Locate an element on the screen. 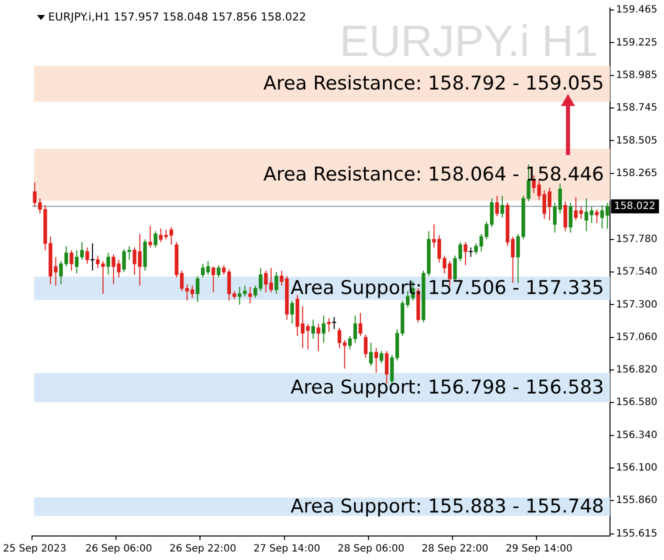 Image resolution: width=664 pixels, height=560 pixels. x-tick-label: 25 Sep 2023 is located at coordinates (34, 549).